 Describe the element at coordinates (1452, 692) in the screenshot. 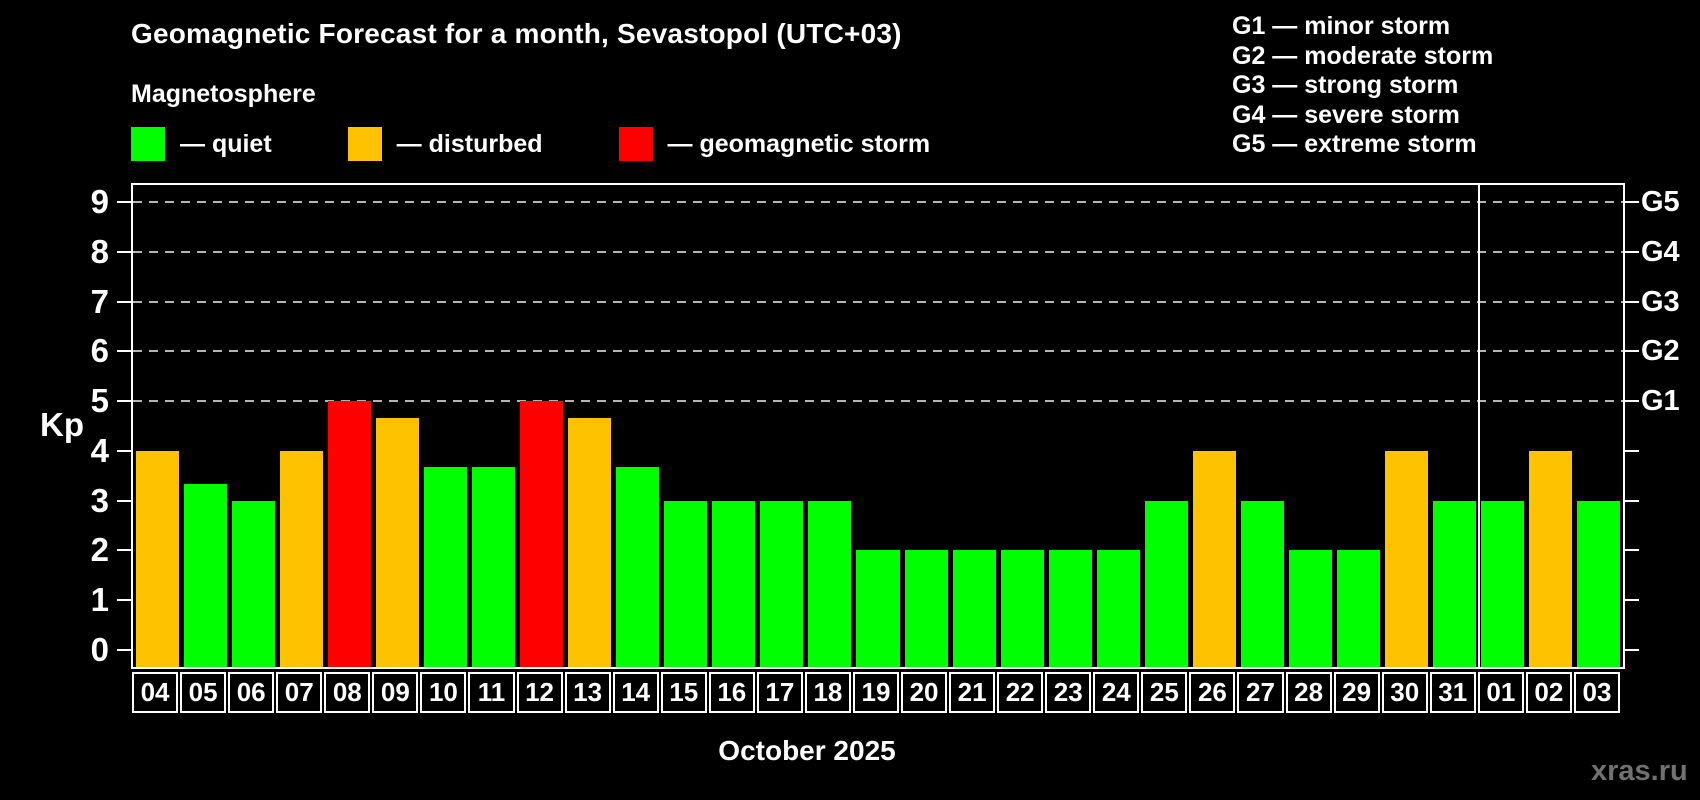

I see `day-label-31: 31` at that location.